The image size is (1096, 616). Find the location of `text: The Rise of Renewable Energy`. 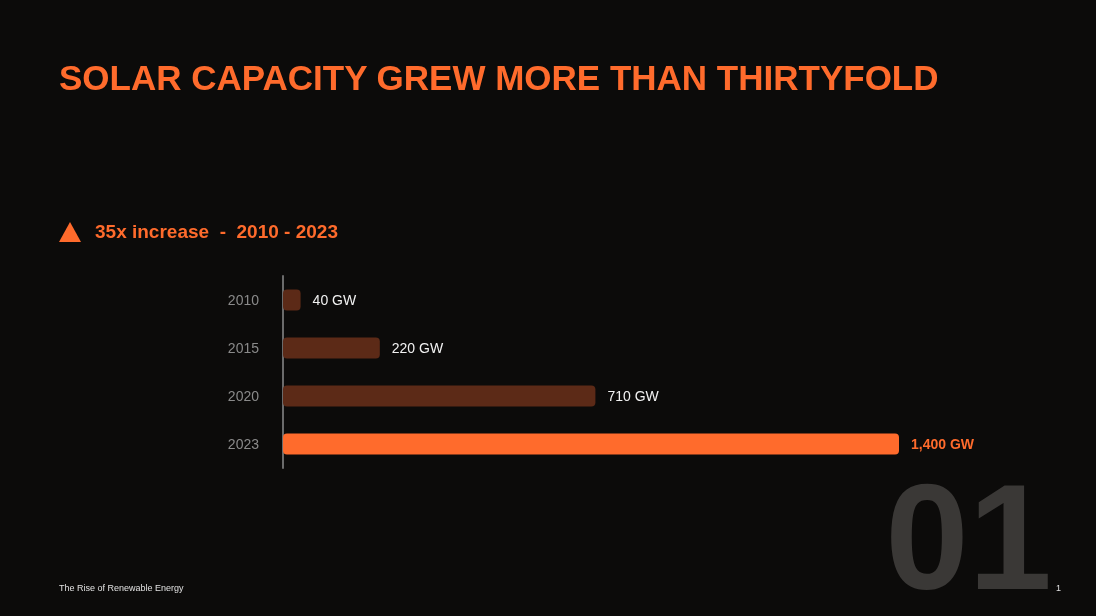

text: The Rise of Renewable Energy is located at coordinates (121, 588).